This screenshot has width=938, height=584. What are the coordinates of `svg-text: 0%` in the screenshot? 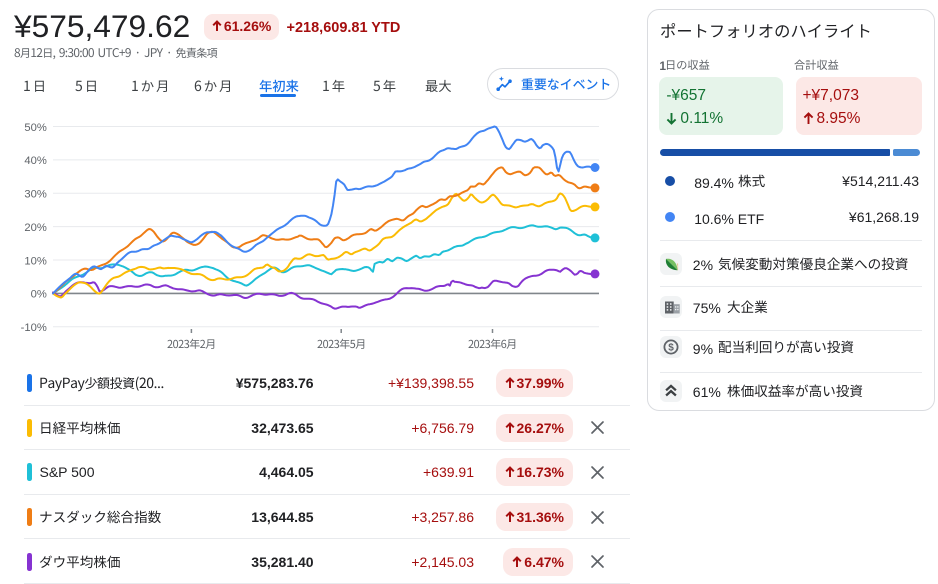 It's located at (39, 295).